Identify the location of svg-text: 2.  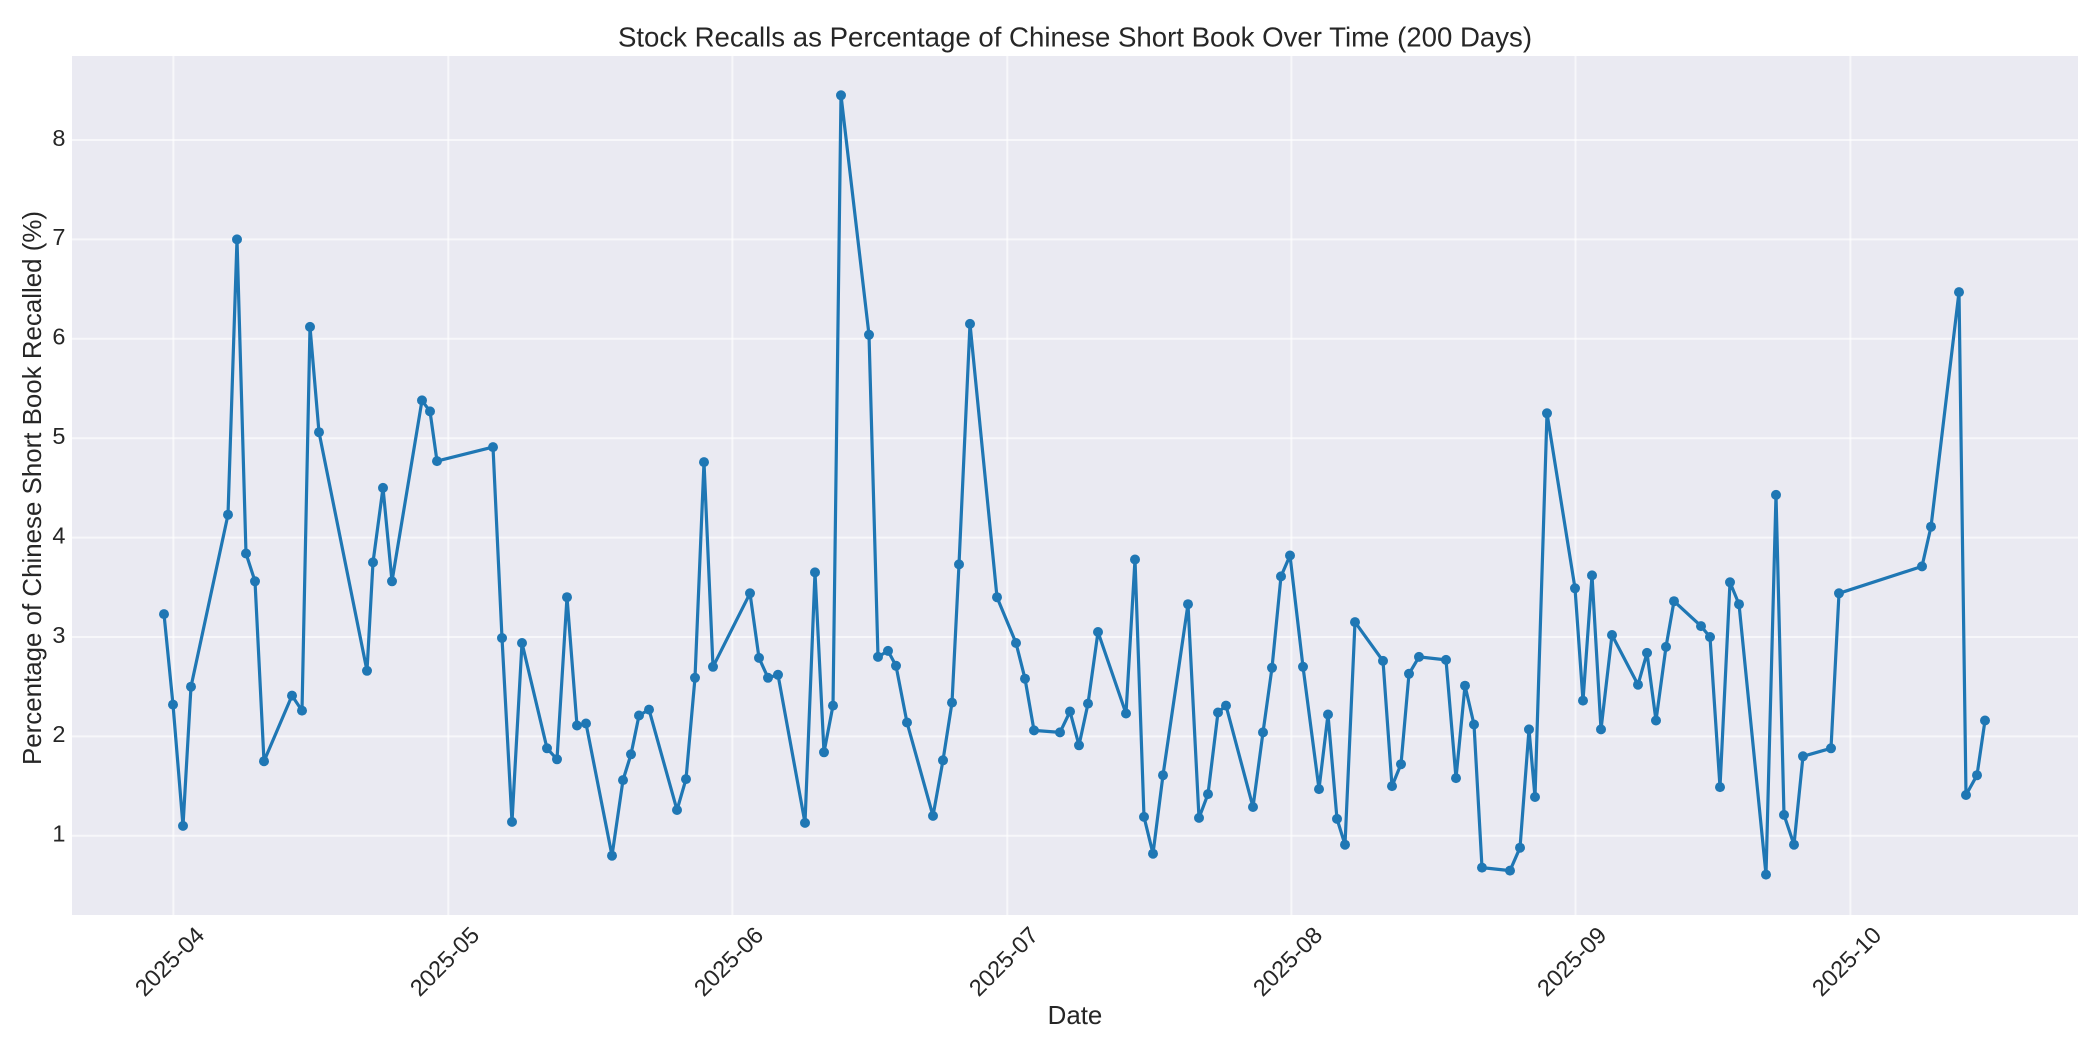
(58, 734).